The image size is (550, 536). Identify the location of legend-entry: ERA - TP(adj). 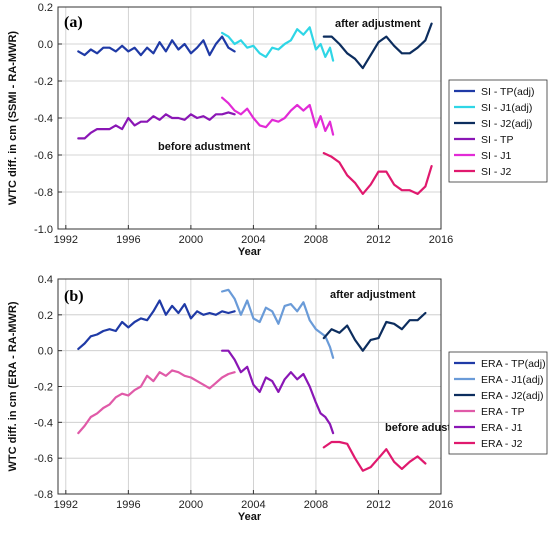
(513, 364).